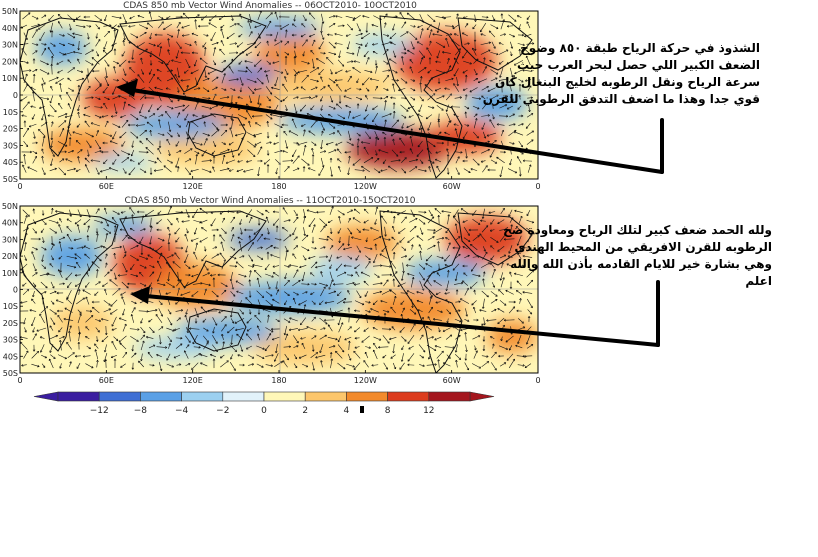 This screenshot has height=557, width=818. Describe the element at coordinates (347, 411) in the screenshot. I see `colorbar-tick-label: 4` at that location.